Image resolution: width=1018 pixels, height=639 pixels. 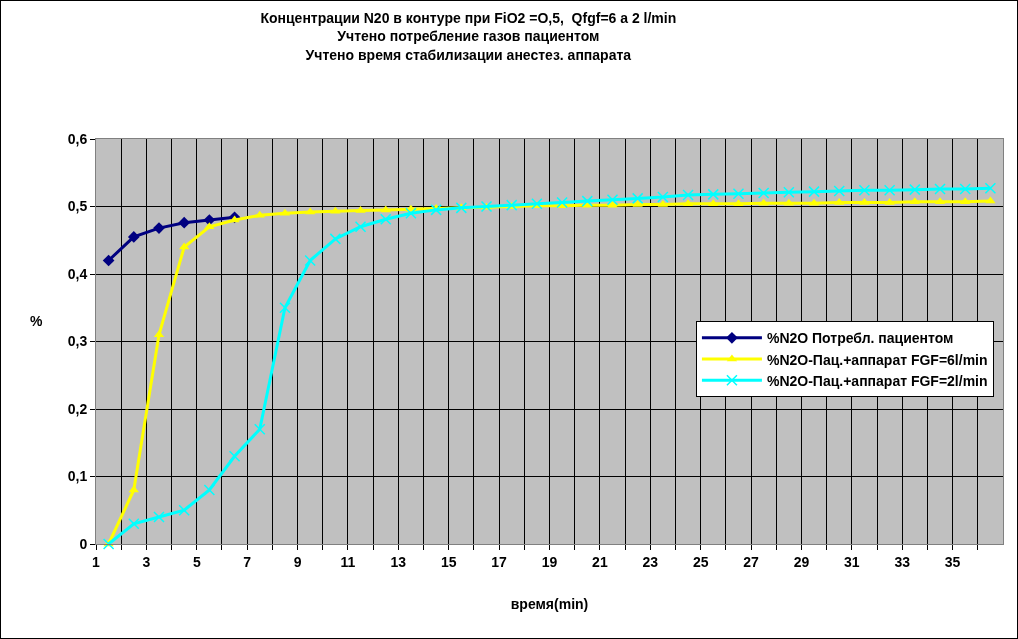 What do you see at coordinates (196, 561) in the screenshot?
I see `x-tick-label: 5` at bounding box center [196, 561].